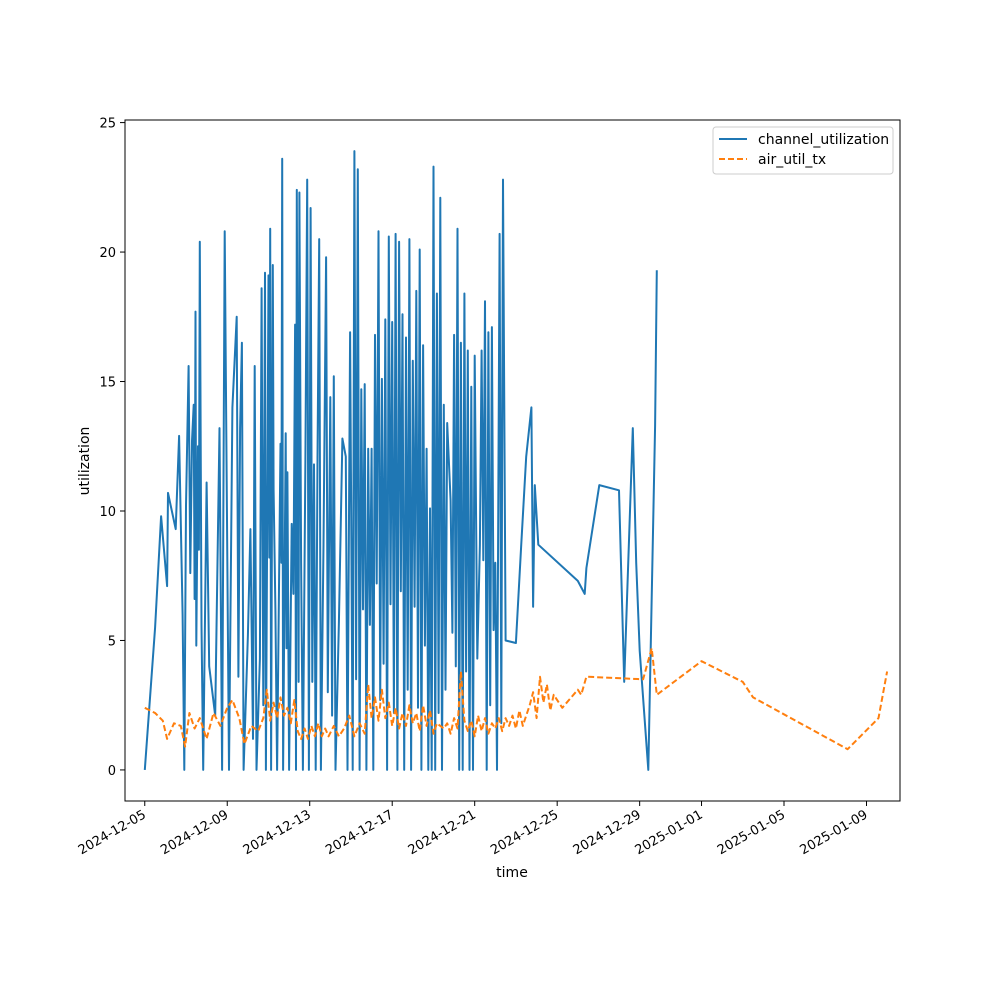  I want to click on legend: channel_utilization air_util_tx, so click(803, 150).